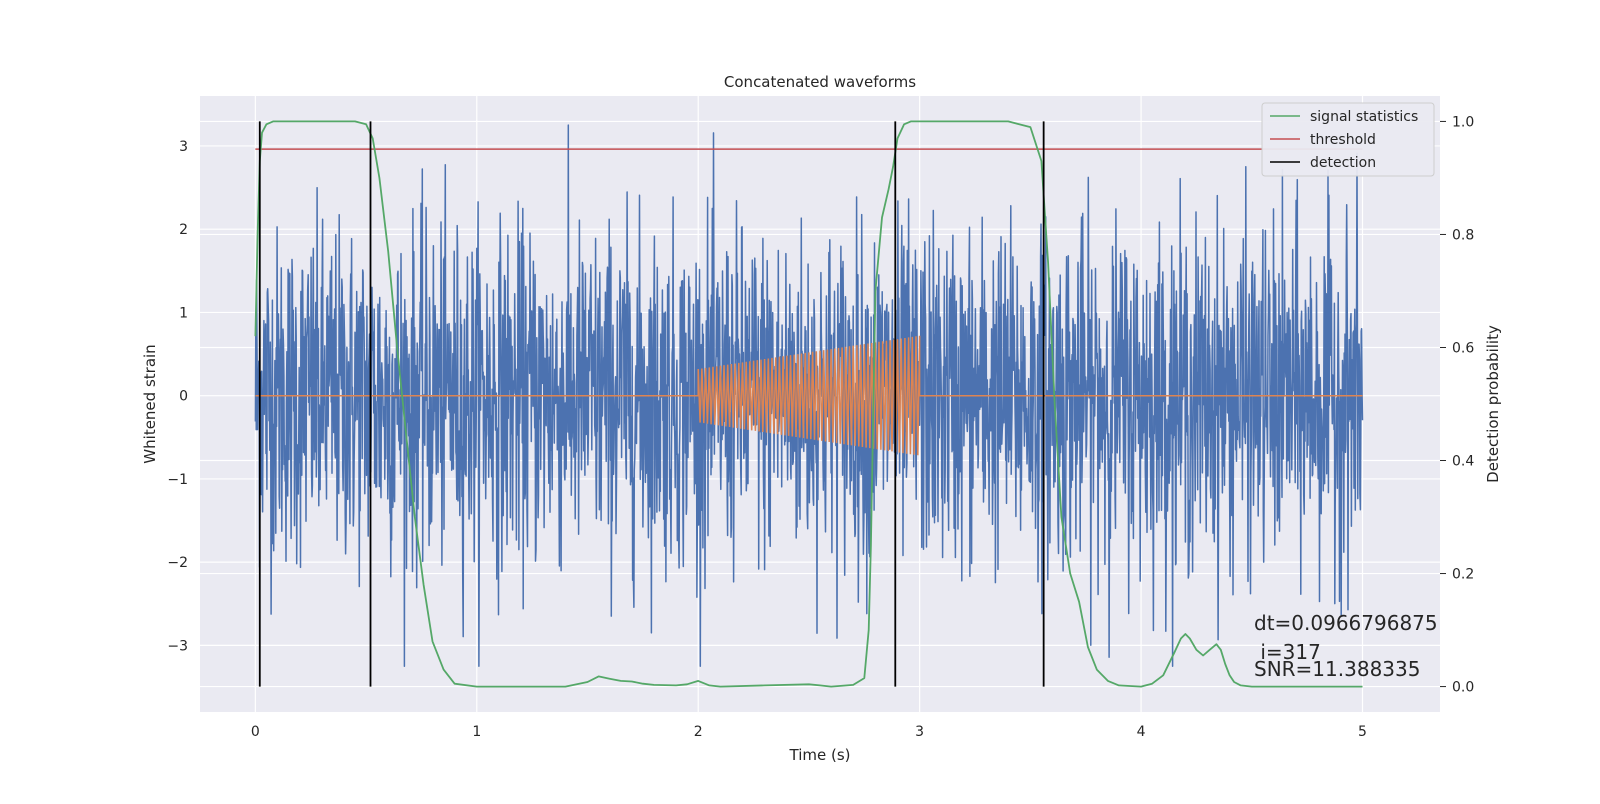 The height and width of the screenshot is (804, 1600). Describe the element at coordinates (1141, 732) in the screenshot. I see `x-tick-label: 4` at that location.